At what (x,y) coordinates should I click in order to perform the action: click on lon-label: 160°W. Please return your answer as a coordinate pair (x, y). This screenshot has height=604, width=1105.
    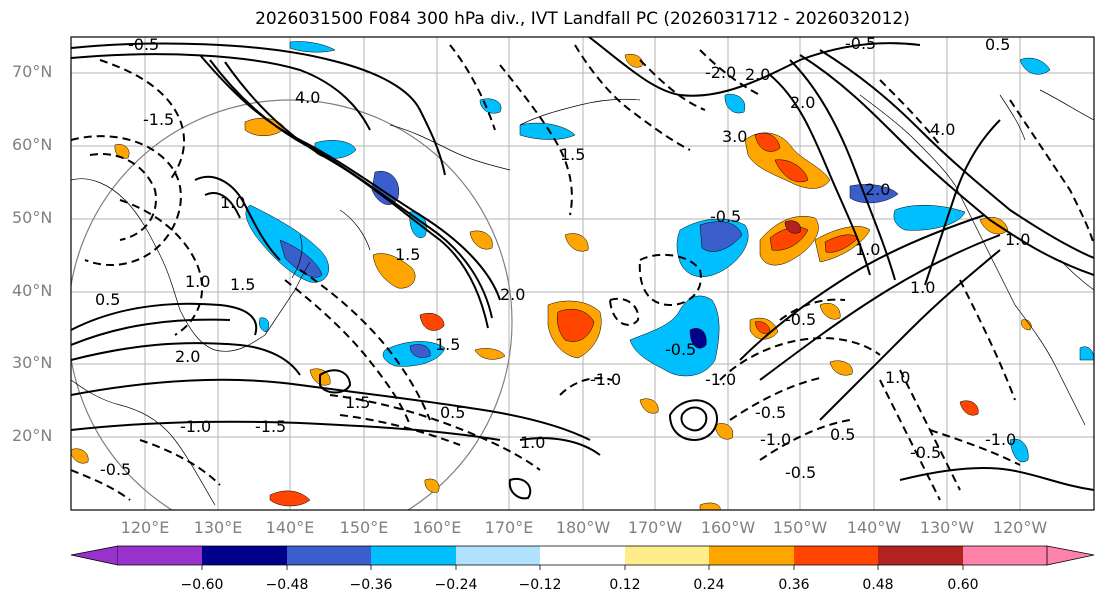
    Looking at the image, I should click on (728, 527).